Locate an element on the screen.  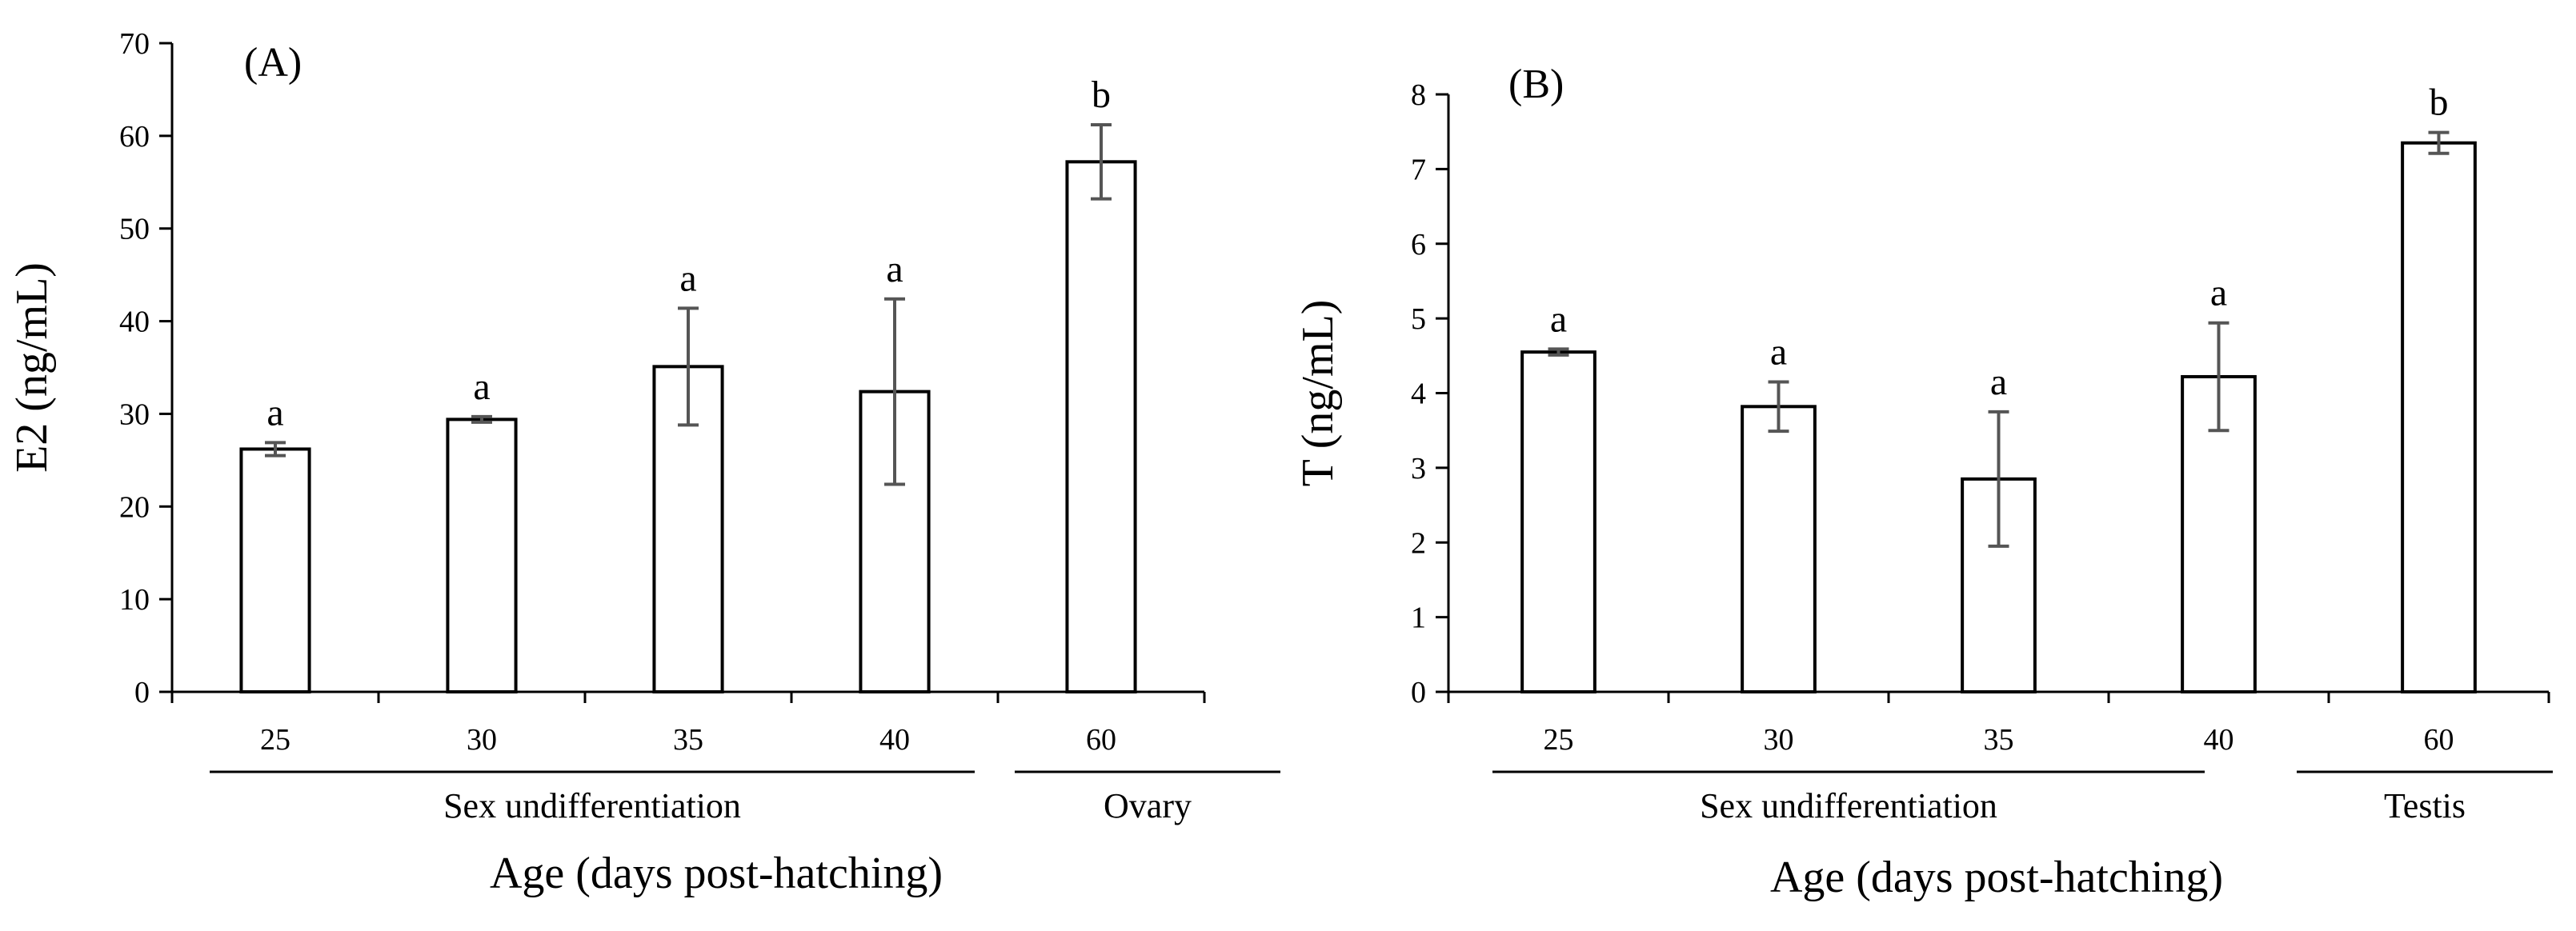
y-tick-label: 60 is located at coordinates (134, 137).